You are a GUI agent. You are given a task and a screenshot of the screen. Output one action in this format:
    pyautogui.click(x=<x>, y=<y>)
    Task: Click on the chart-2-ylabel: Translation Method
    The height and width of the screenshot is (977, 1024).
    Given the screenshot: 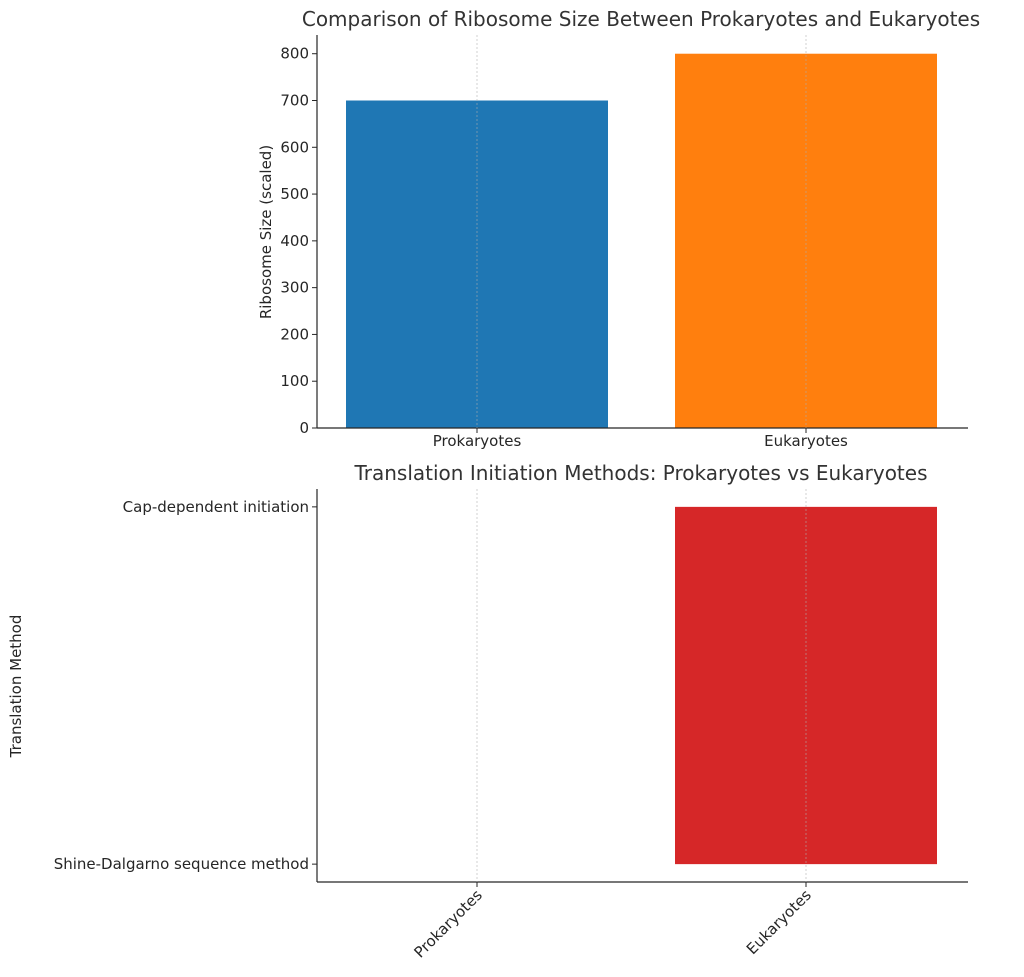 What is the action you would take?
    pyautogui.click(x=16, y=687)
    